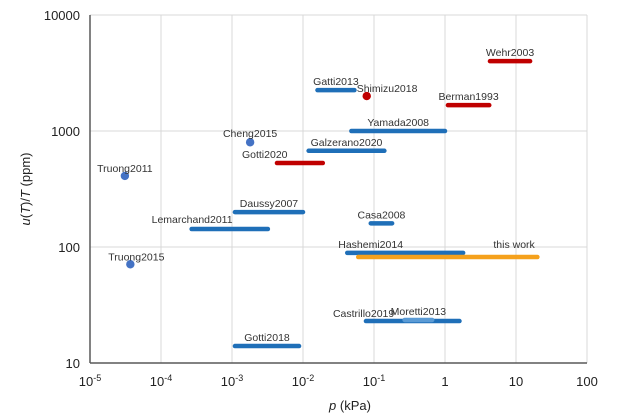  What do you see at coordinates (62, 15) in the screenshot?
I see `y-tick-label: 10000` at bounding box center [62, 15].